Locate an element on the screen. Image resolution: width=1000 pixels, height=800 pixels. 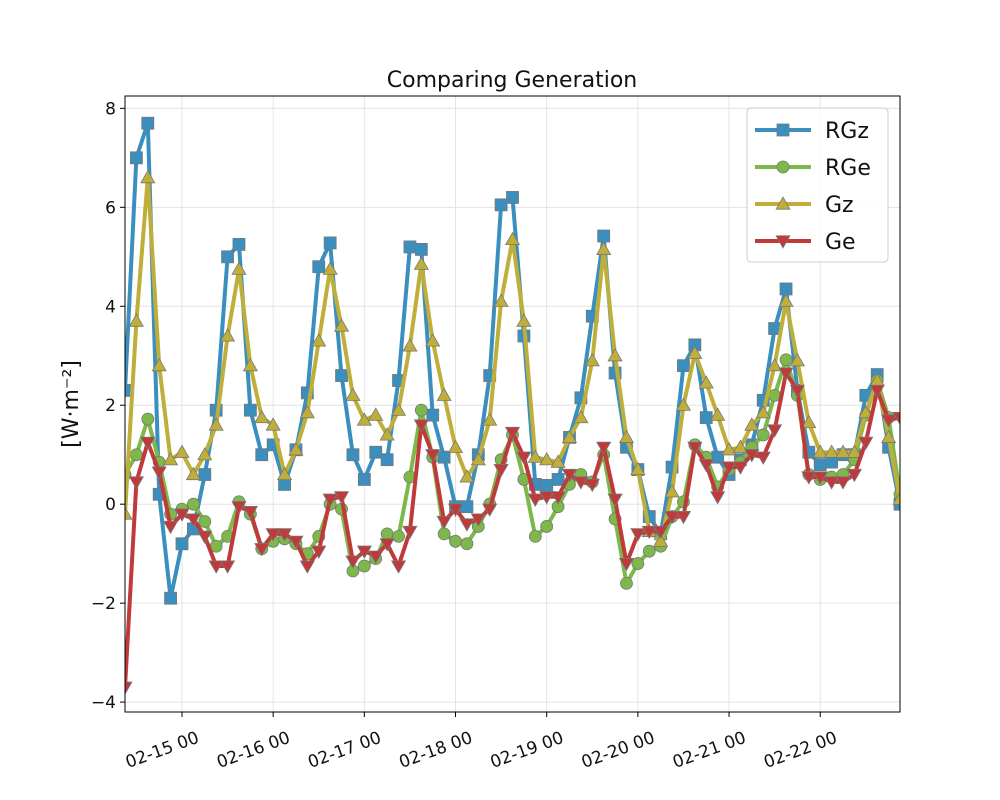
x-tick-label: 02-16 00 is located at coordinates (253, 750).